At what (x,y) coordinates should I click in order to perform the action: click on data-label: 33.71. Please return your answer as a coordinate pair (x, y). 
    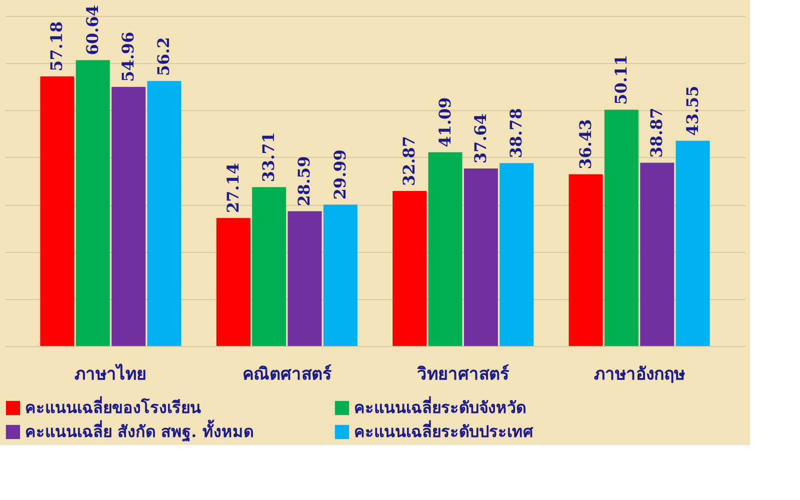
    Looking at the image, I should click on (268, 157).